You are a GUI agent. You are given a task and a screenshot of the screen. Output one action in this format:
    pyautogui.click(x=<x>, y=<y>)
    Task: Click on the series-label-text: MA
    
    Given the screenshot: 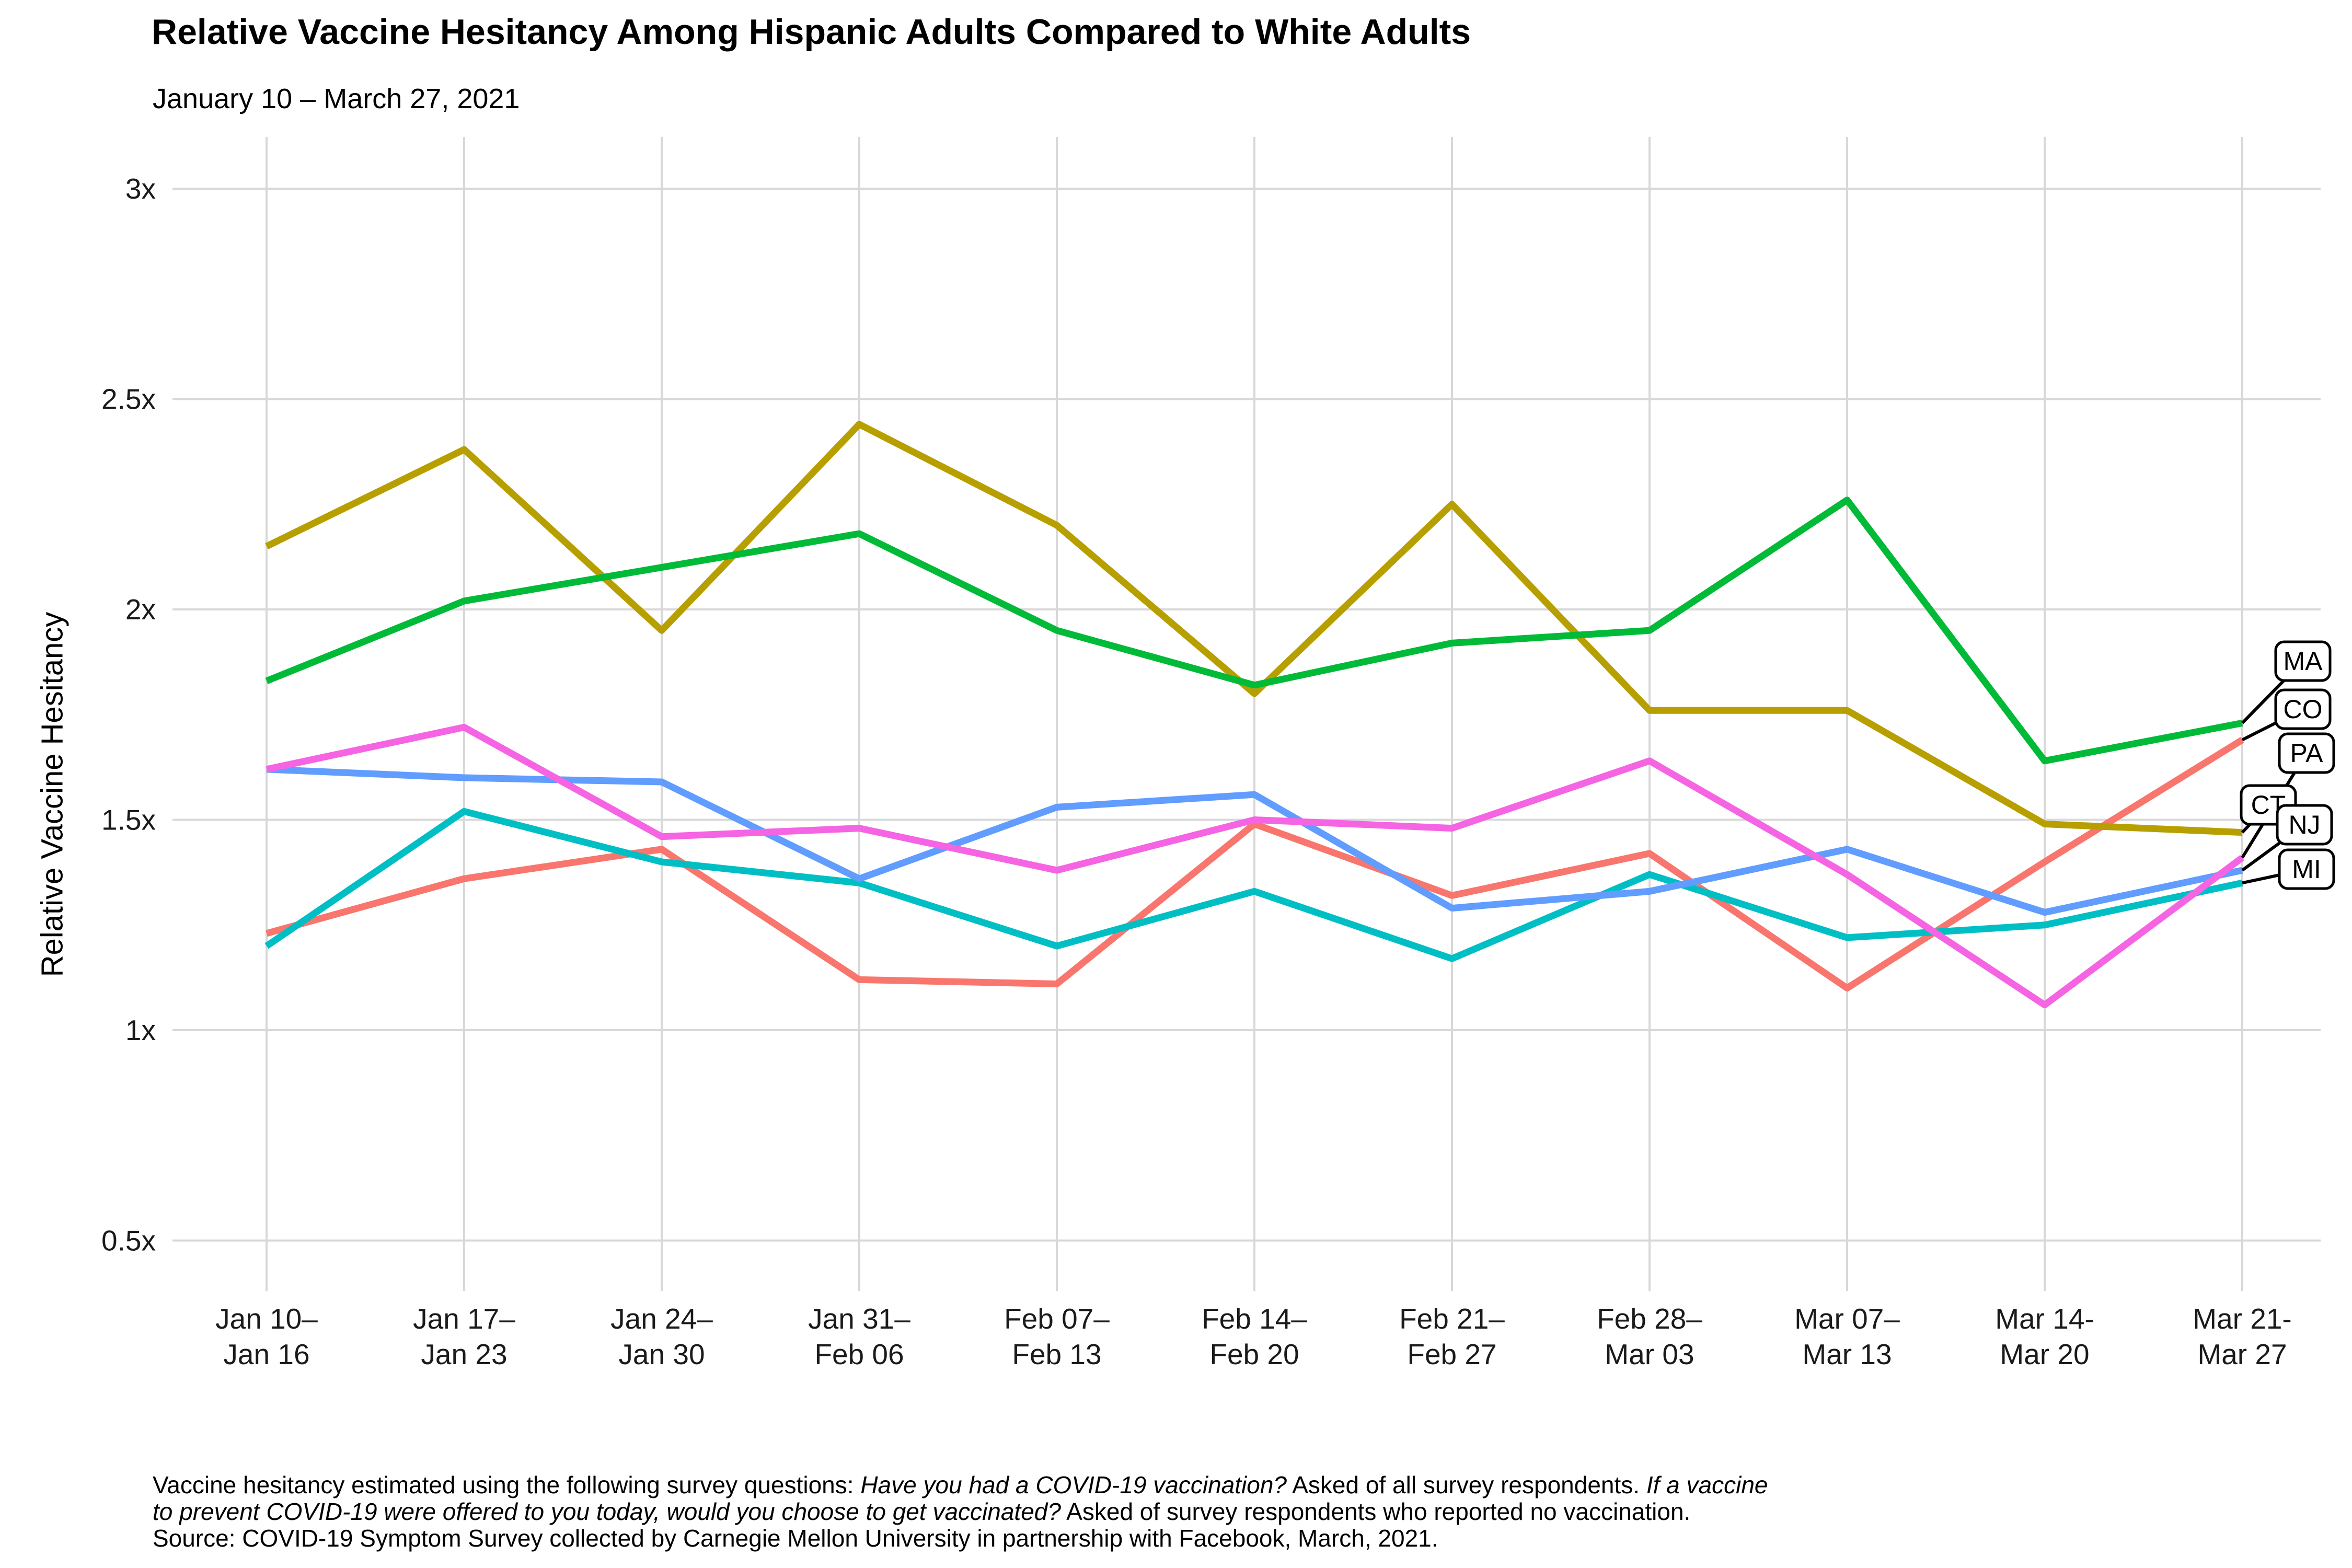 What is the action you would take?
    pyautogui.click(x=2303, y=661)
    